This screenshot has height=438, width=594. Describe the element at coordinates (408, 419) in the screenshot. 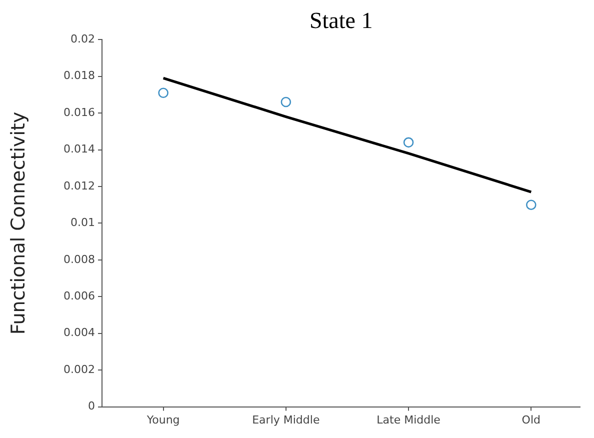

I see `x-tick-label: Late Middle` at that location.